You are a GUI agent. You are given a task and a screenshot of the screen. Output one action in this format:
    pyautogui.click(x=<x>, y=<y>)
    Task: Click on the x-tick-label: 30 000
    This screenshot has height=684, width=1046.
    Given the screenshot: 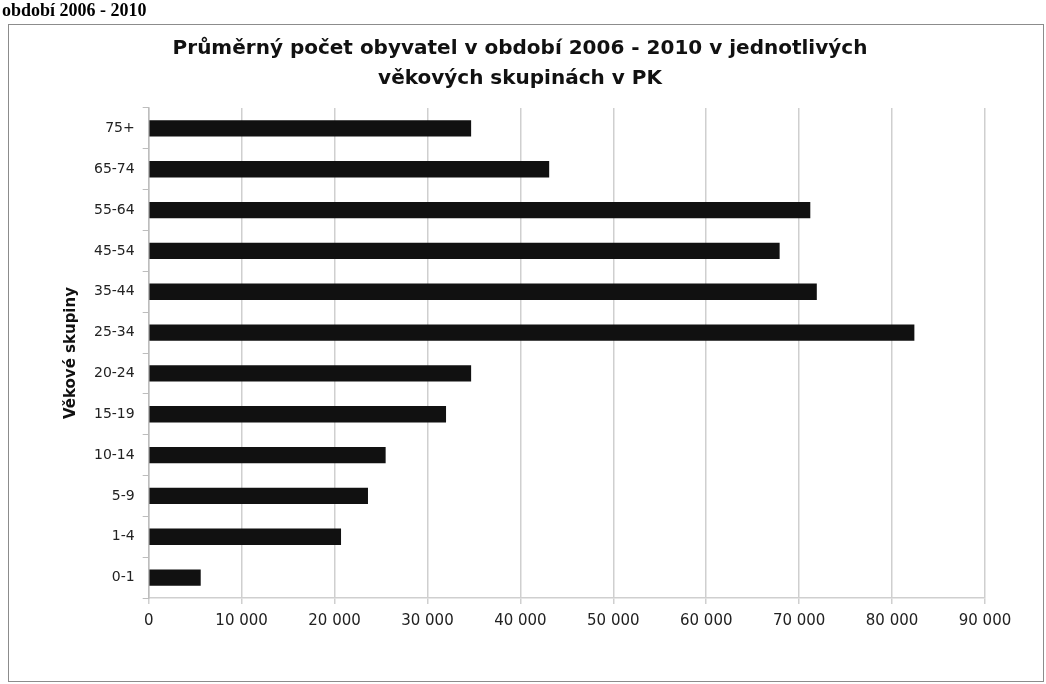 What is the action you would take?
    pyautogui.click(x=427, y=619)
    